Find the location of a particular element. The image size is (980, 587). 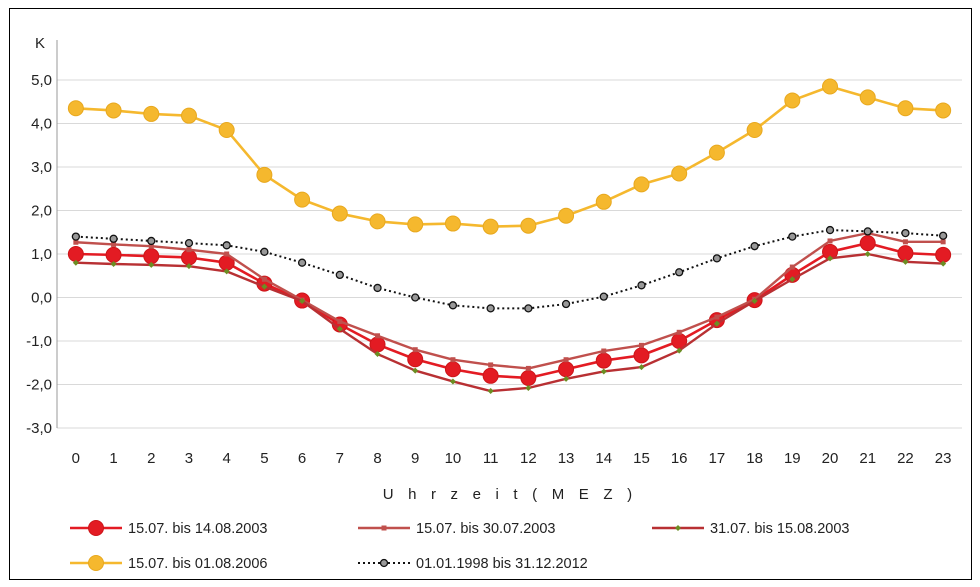

x-tick-label: 13 is located at coordinates (566, 458).